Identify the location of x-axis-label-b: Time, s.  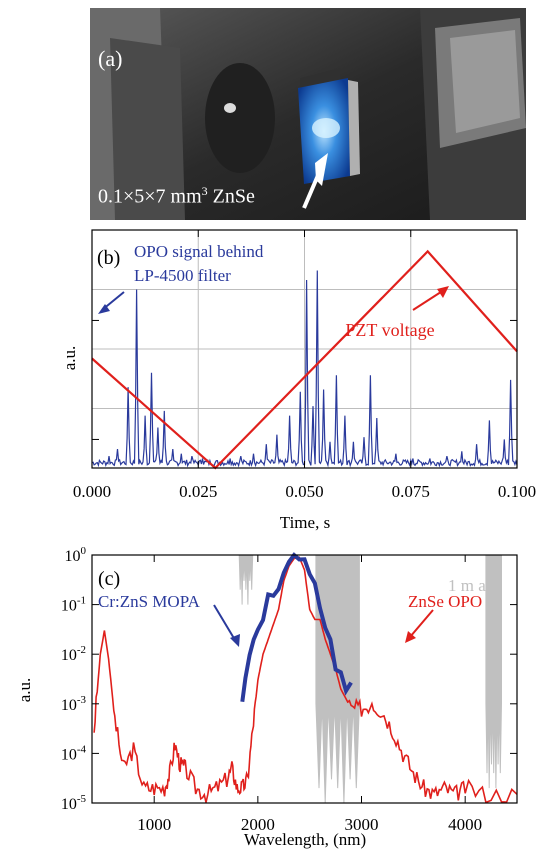
(305, 522).